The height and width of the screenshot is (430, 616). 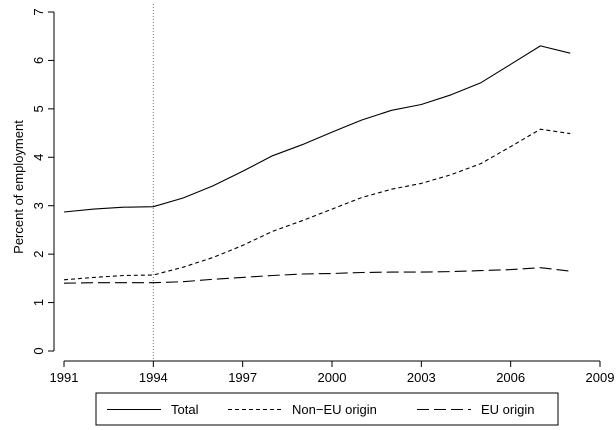 What do you see at coordinates (334, 409) in the screenshot?
I see `legend-label-non-eu-origin: Non−EU origin` at bounding box center [334, 409].